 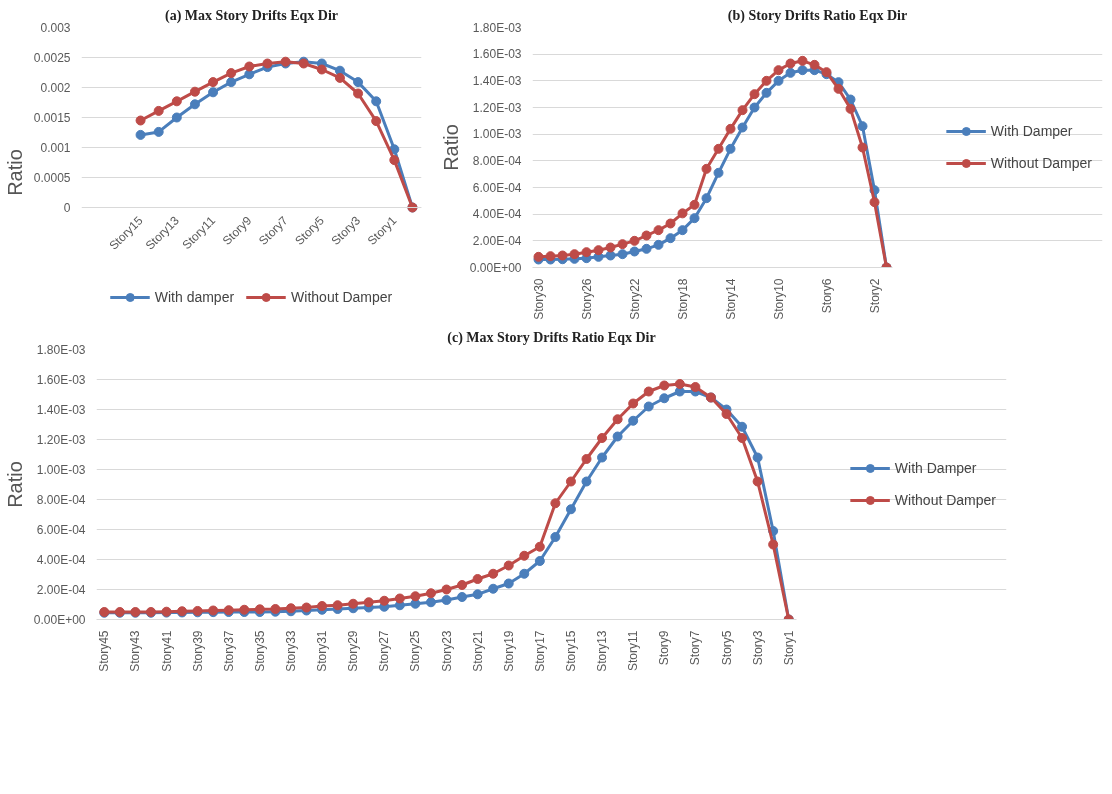 I want to click on chart-title: (c) Max Story Drifts Ratio Eqx Dir, so click(x=551, y=337).